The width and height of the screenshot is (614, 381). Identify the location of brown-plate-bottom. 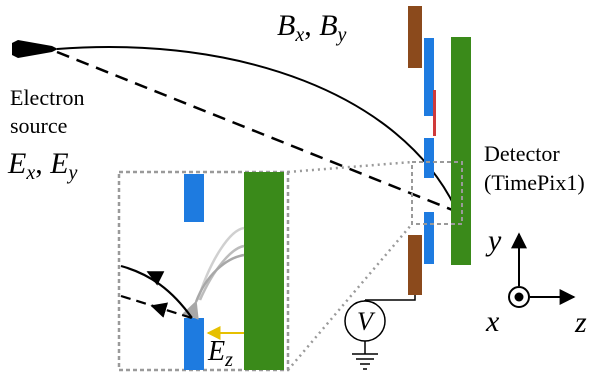
(415, 265).